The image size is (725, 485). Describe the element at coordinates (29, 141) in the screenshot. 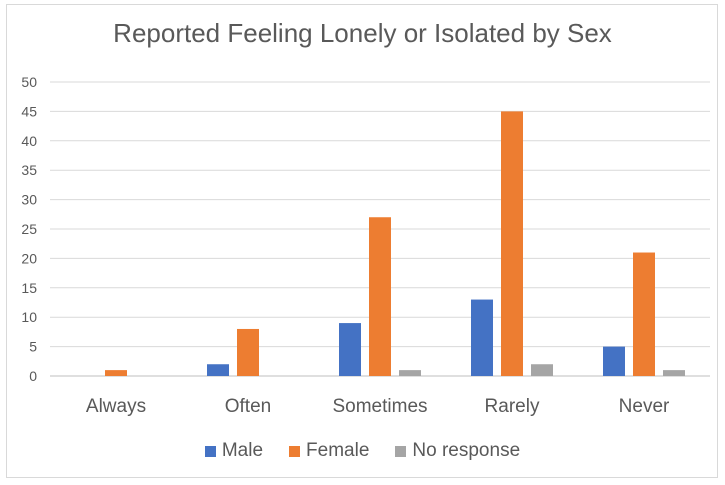

I see `y-tick-label: 40` at that location.